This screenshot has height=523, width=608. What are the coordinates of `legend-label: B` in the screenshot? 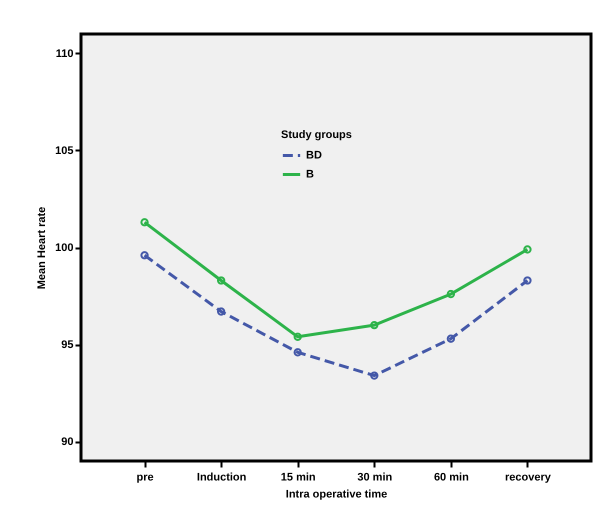 It's located at (310, 174).